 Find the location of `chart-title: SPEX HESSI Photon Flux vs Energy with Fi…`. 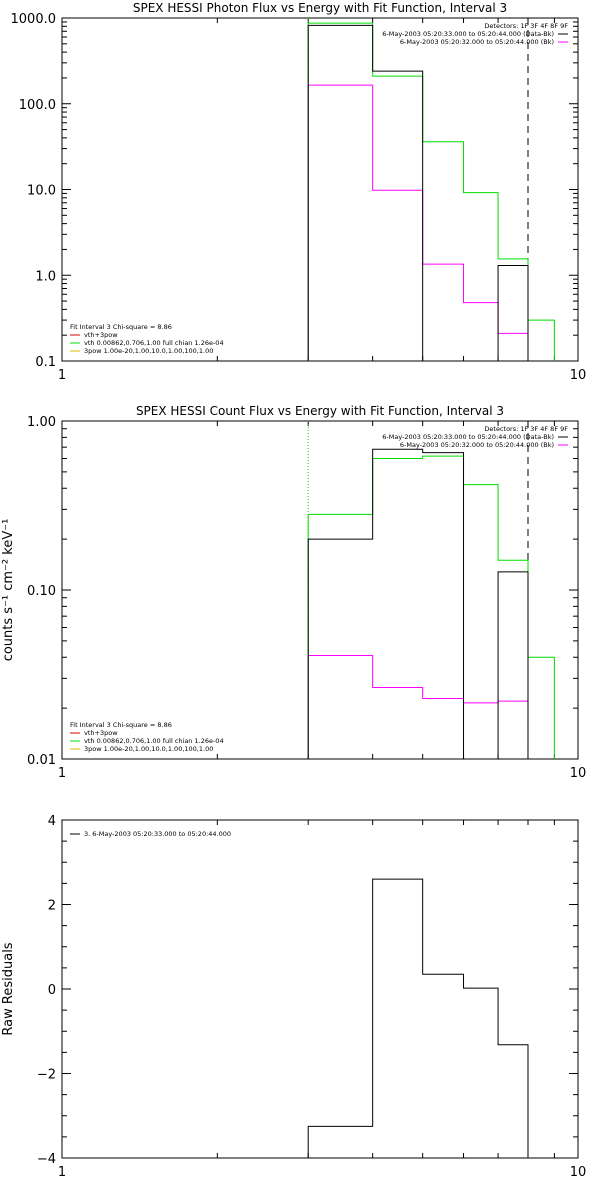

chart-title: SPEX HESSI Photon Flux vs Energy with Fi… is located at coordinates (320, 8).